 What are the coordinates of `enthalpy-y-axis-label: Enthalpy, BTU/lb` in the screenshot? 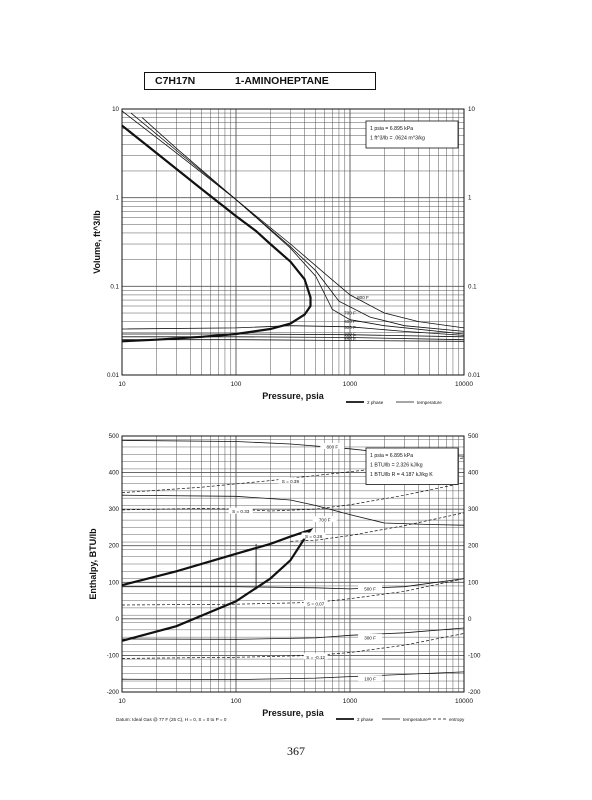 It's located at (93, 564).